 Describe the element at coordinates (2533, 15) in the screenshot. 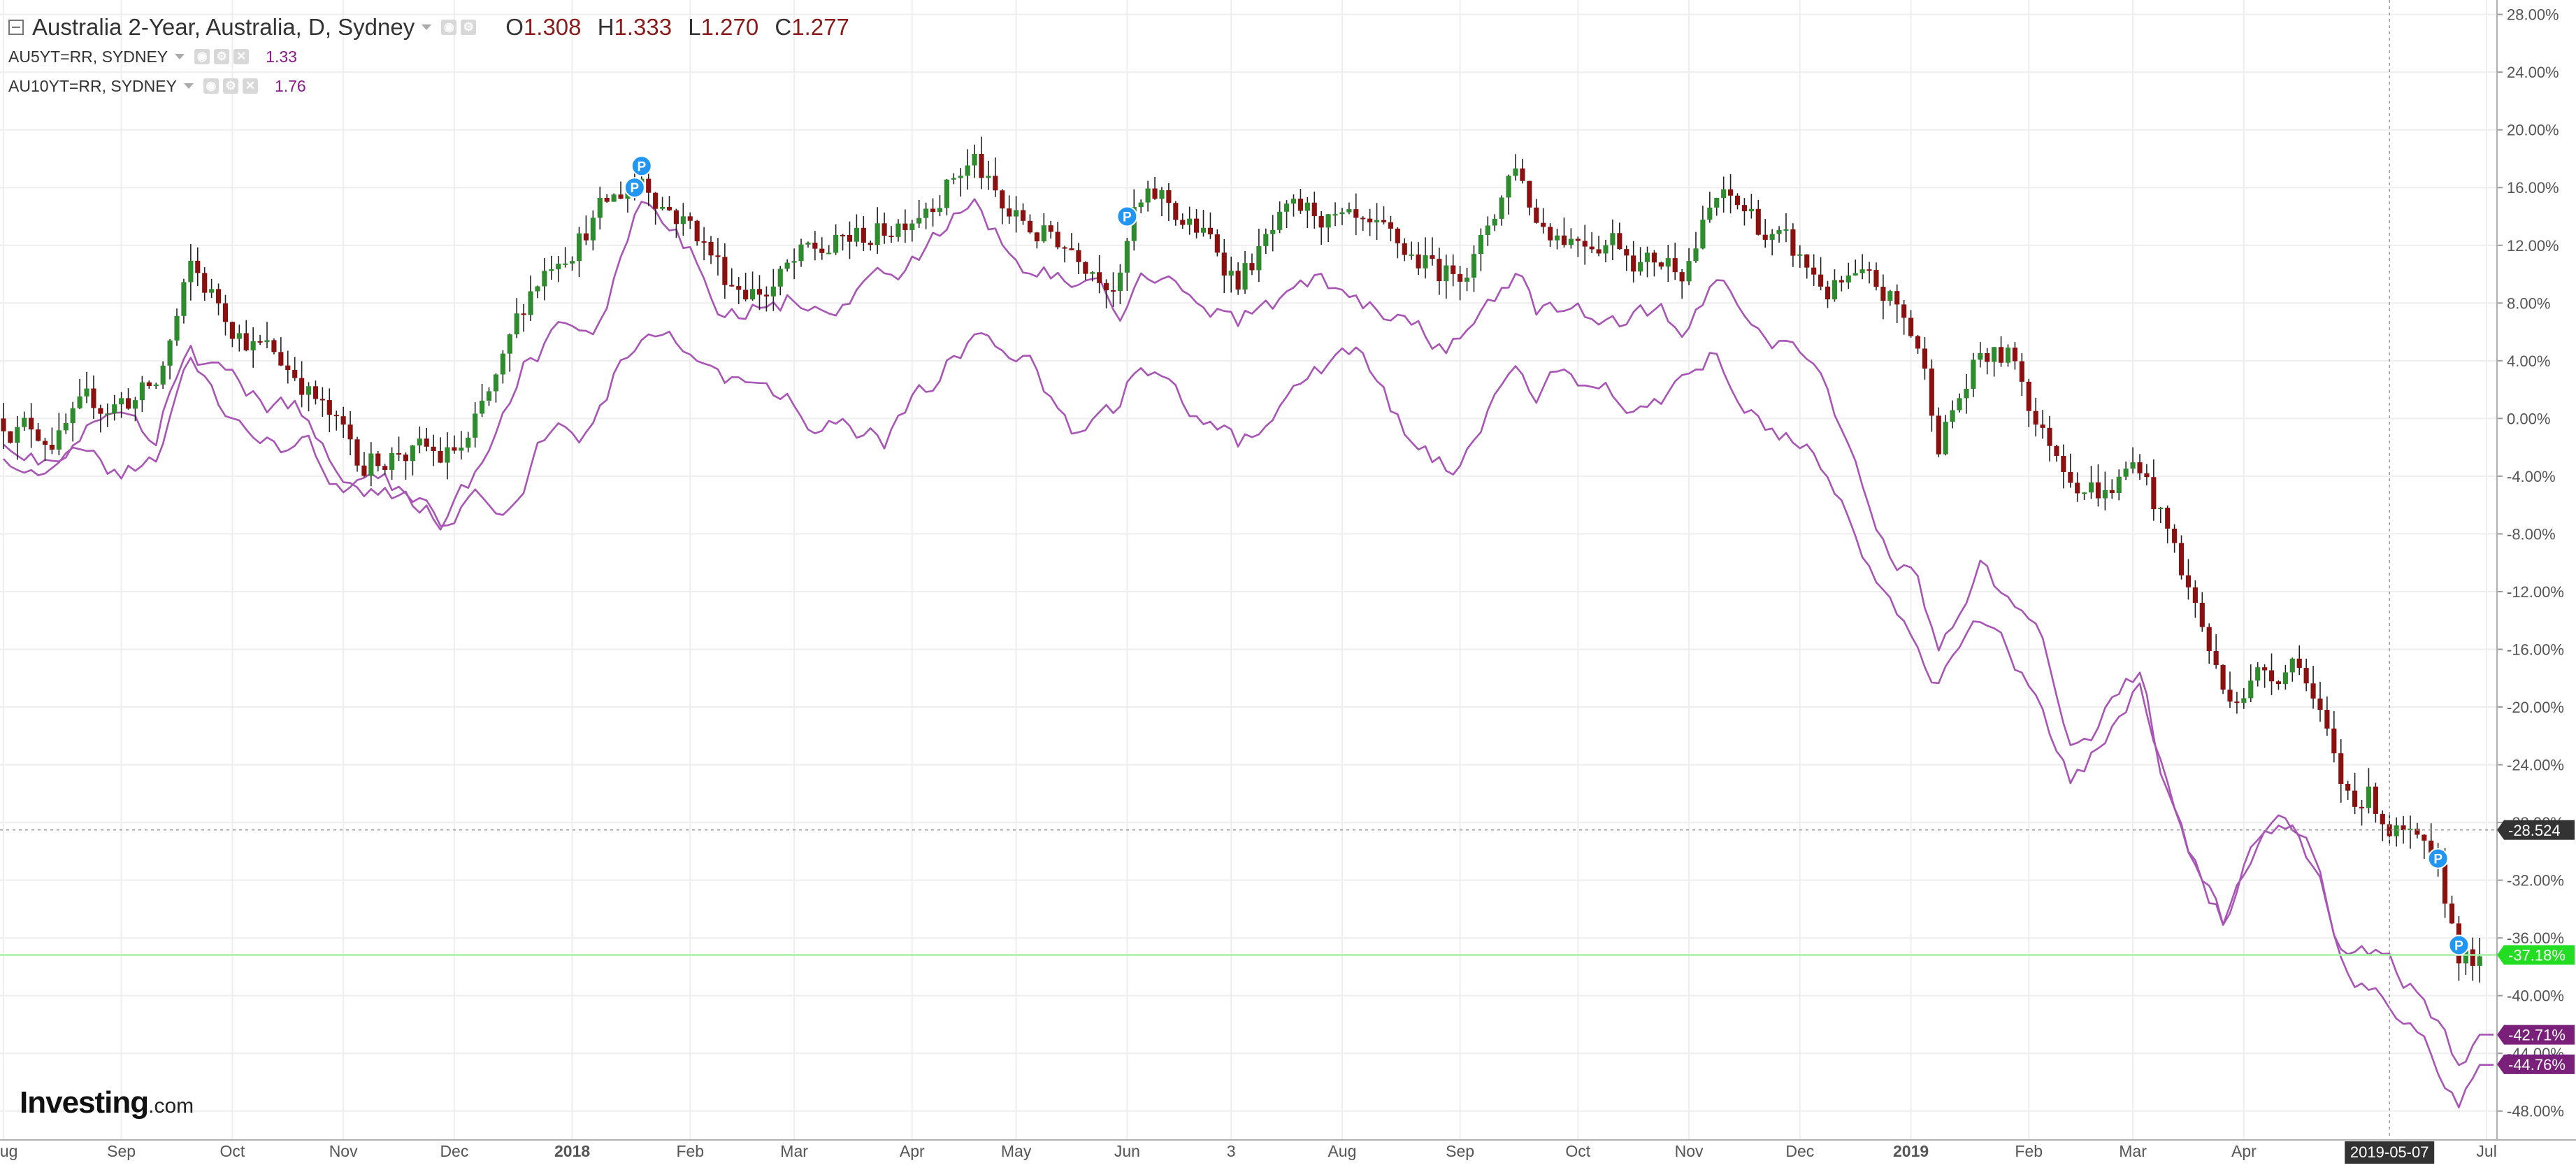

I see `y-tick-label: 28.00%` at that location.